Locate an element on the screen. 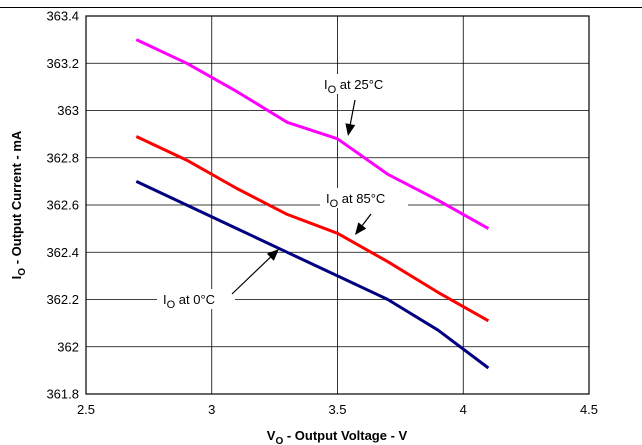  annotation-label: IO at 0°C is located at coordinates (189, 301).